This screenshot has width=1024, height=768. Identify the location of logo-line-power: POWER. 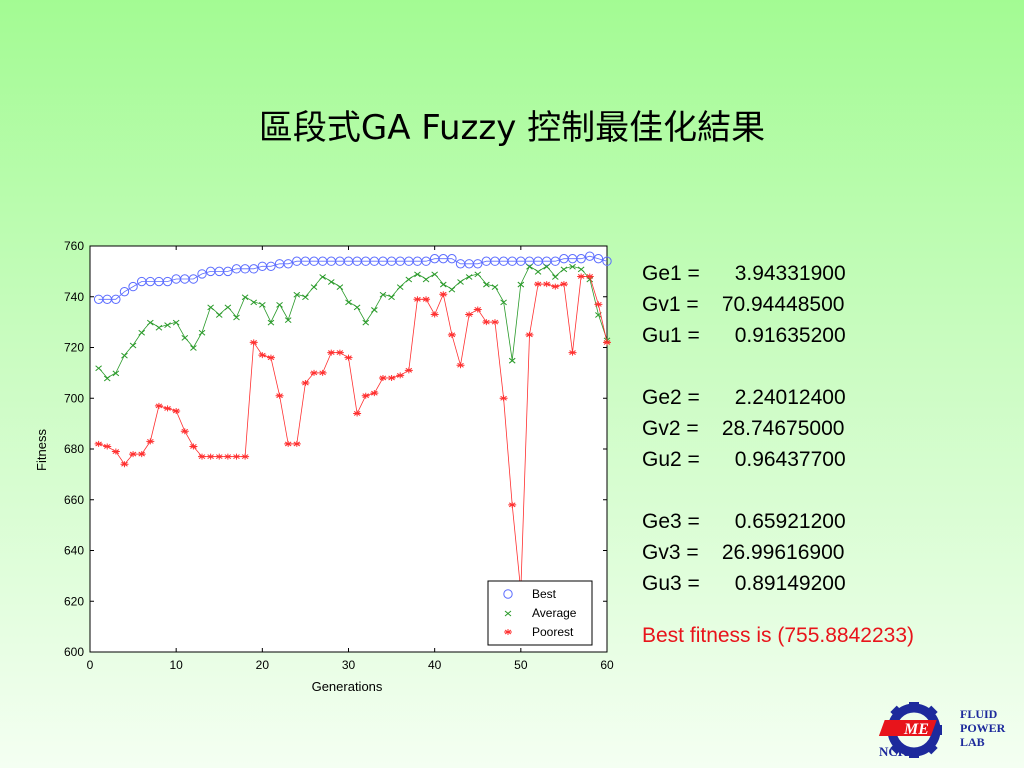
(983, 728).